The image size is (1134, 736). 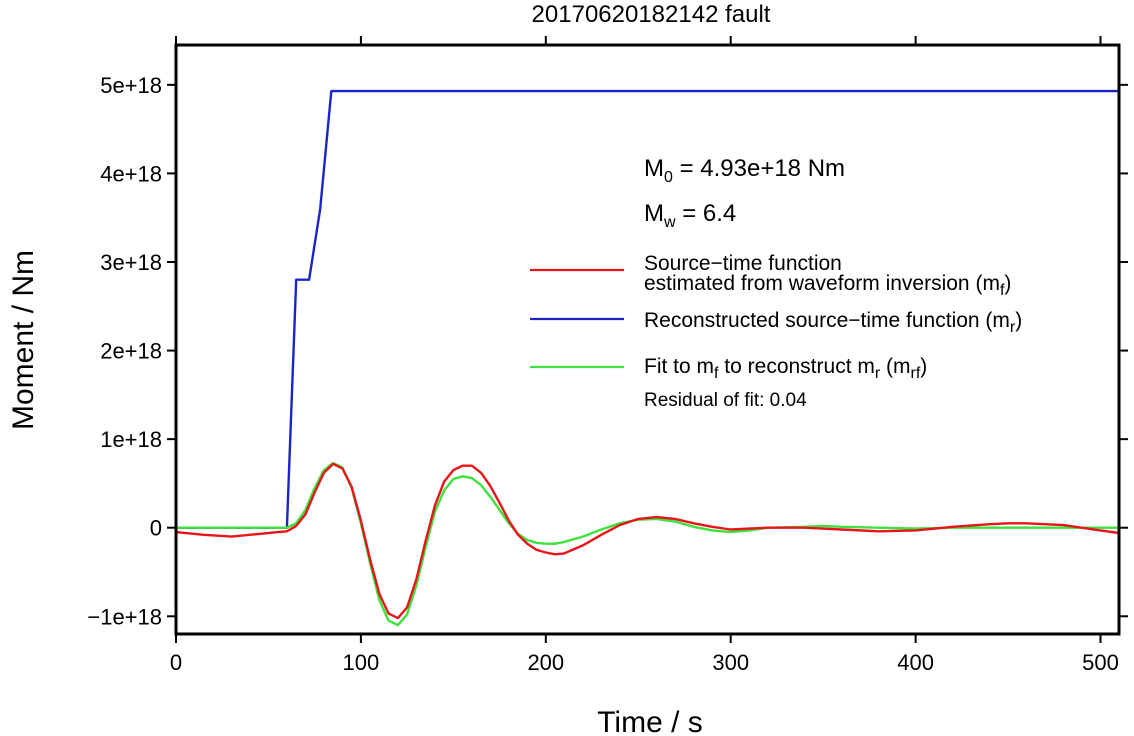 What do you see at coordinates (651, 14) in the screenshot?
I see `chart-title: 20170620182142 fault` at bounding box center [651, 14].